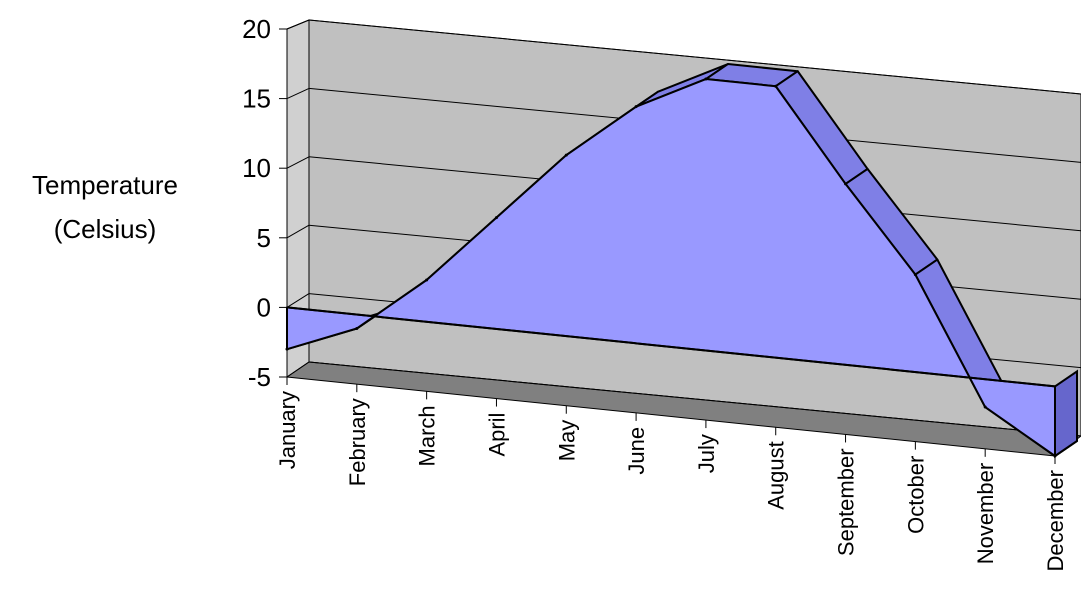  What do you see at coordinates (105, 229) in the screenshot?
I see `y-axis-label-line-2: (Celsius)` at bounding box center [105, 229].